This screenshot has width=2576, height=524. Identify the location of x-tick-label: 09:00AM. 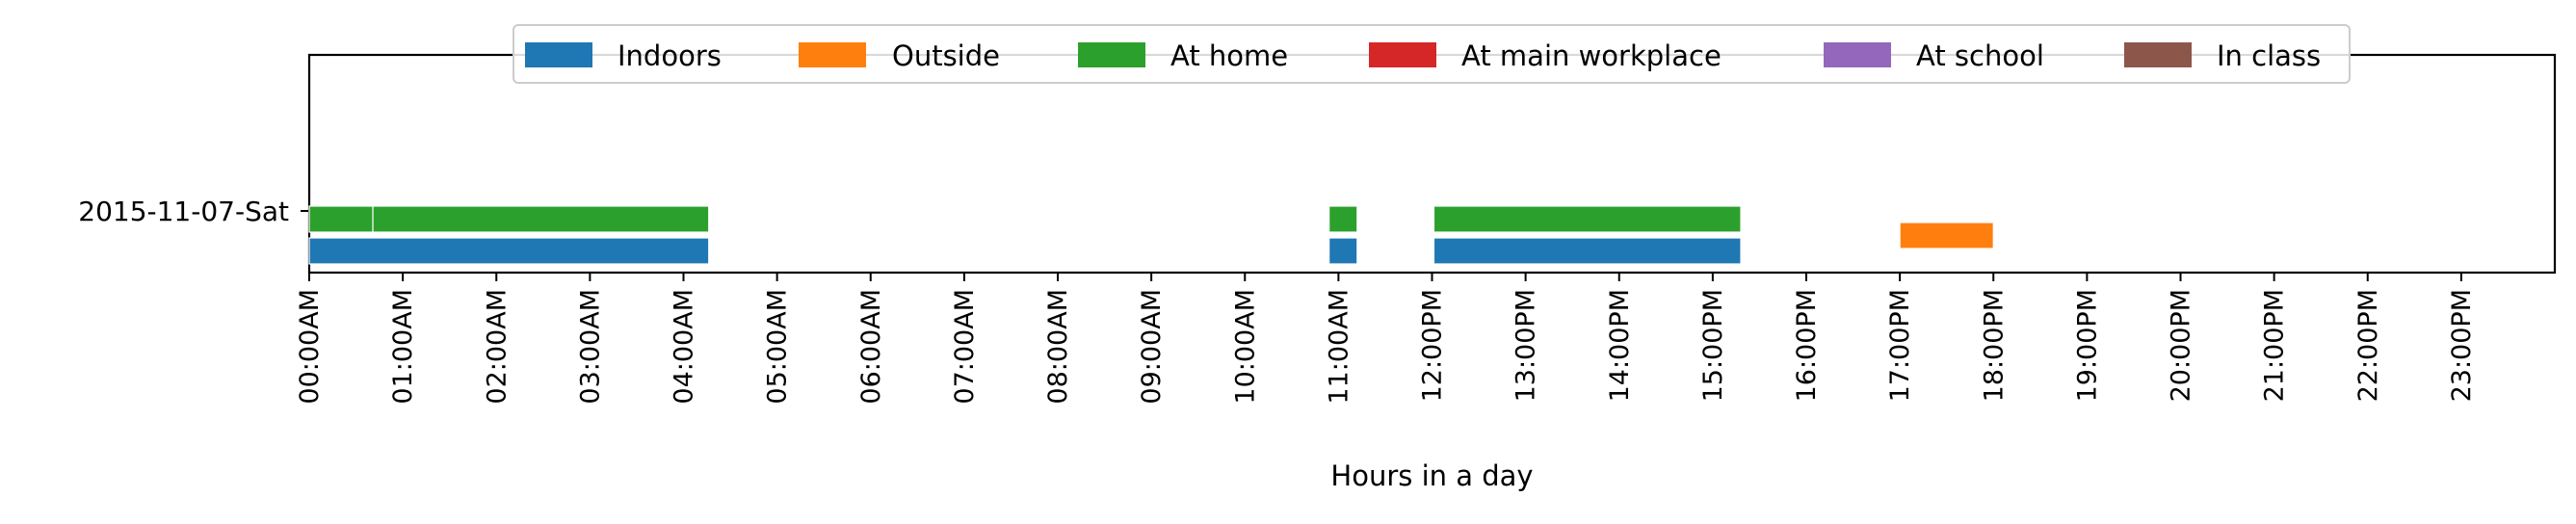
(1152, 347).